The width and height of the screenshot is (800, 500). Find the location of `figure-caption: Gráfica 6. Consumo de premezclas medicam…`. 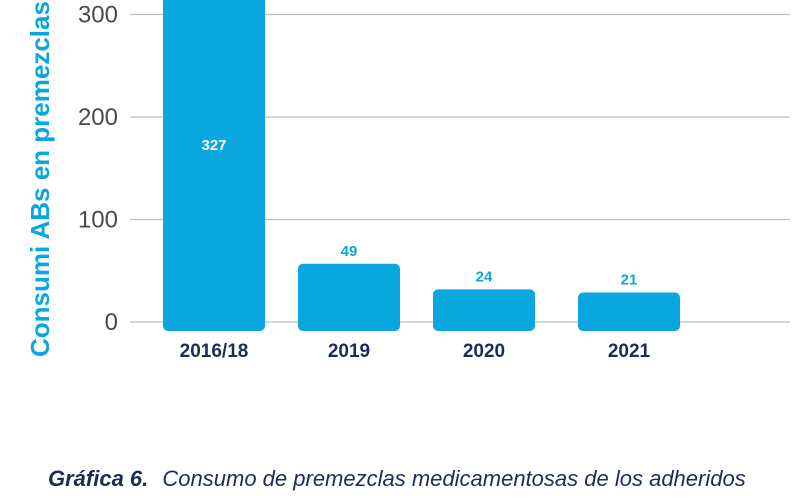

figure-caption: Gráfica 6. Consumo de premezclas medicam… is located at coordinates (418, 479).